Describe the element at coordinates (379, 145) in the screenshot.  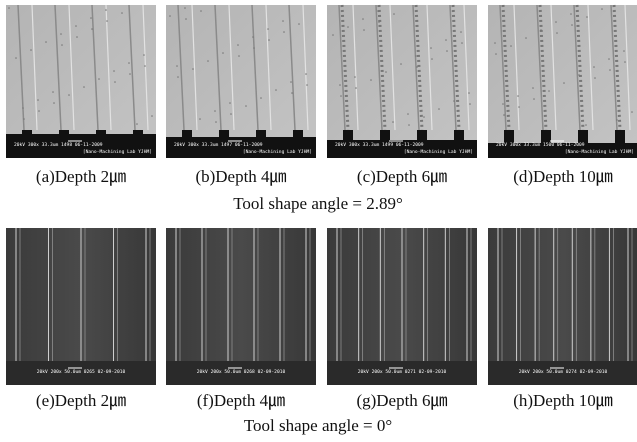
I see `info-text: 20kV 300x 33.3um 1499 06-11-2009` at that location.